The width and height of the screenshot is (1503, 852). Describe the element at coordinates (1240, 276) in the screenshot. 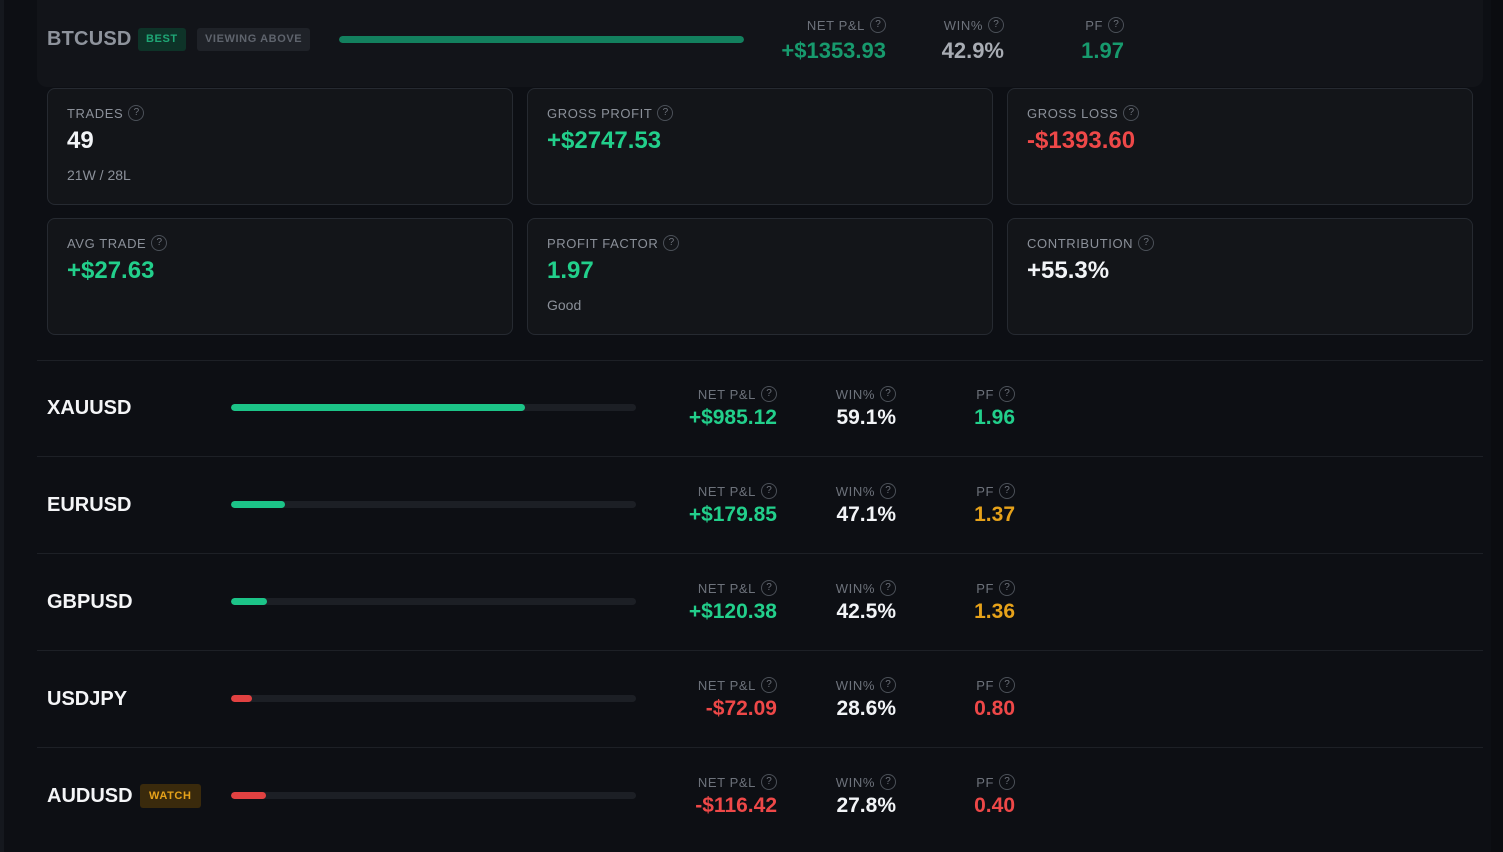

I see `contribution-card: CONTRIBUTION? +55.3%` at that location.